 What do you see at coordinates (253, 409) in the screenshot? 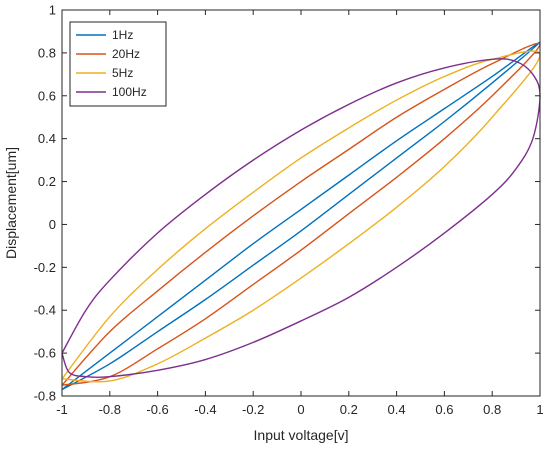
I see `x-tick-label: -0.2` at bounding box center [253, 409].